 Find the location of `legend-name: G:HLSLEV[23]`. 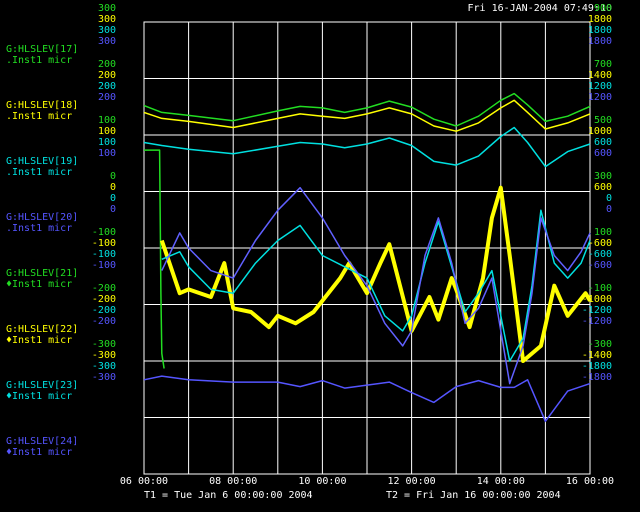

legend-name: G:HLSLEV[23] is located at coordinates (42, 385).